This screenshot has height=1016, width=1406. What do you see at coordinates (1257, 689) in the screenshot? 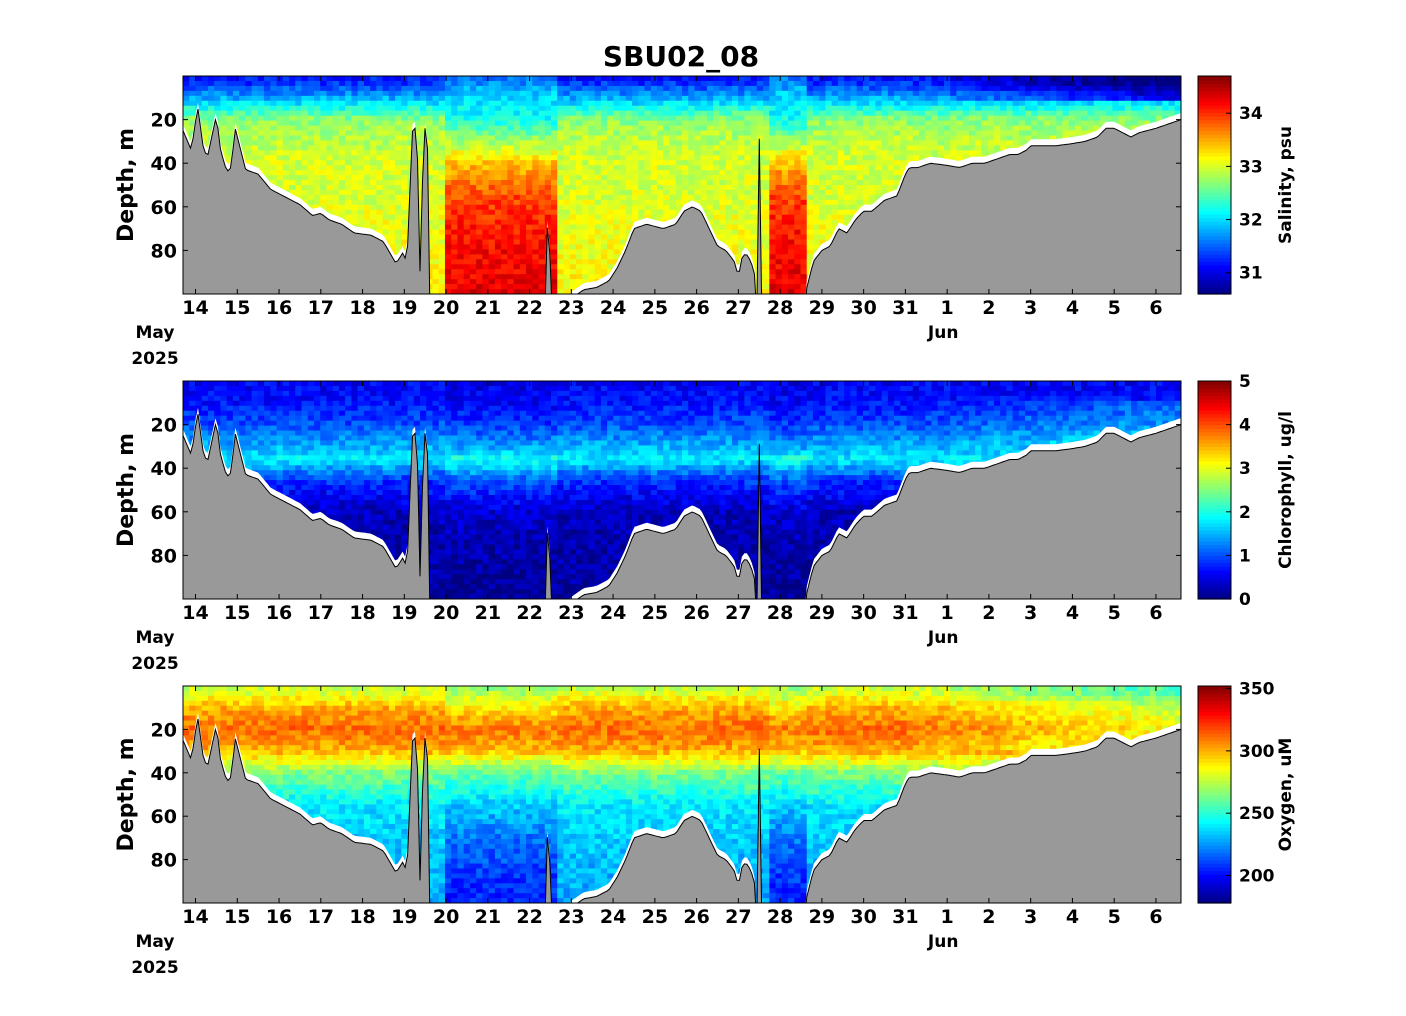
I see `colorbar-tick-label: 350` at bounding box center [1257, 689].